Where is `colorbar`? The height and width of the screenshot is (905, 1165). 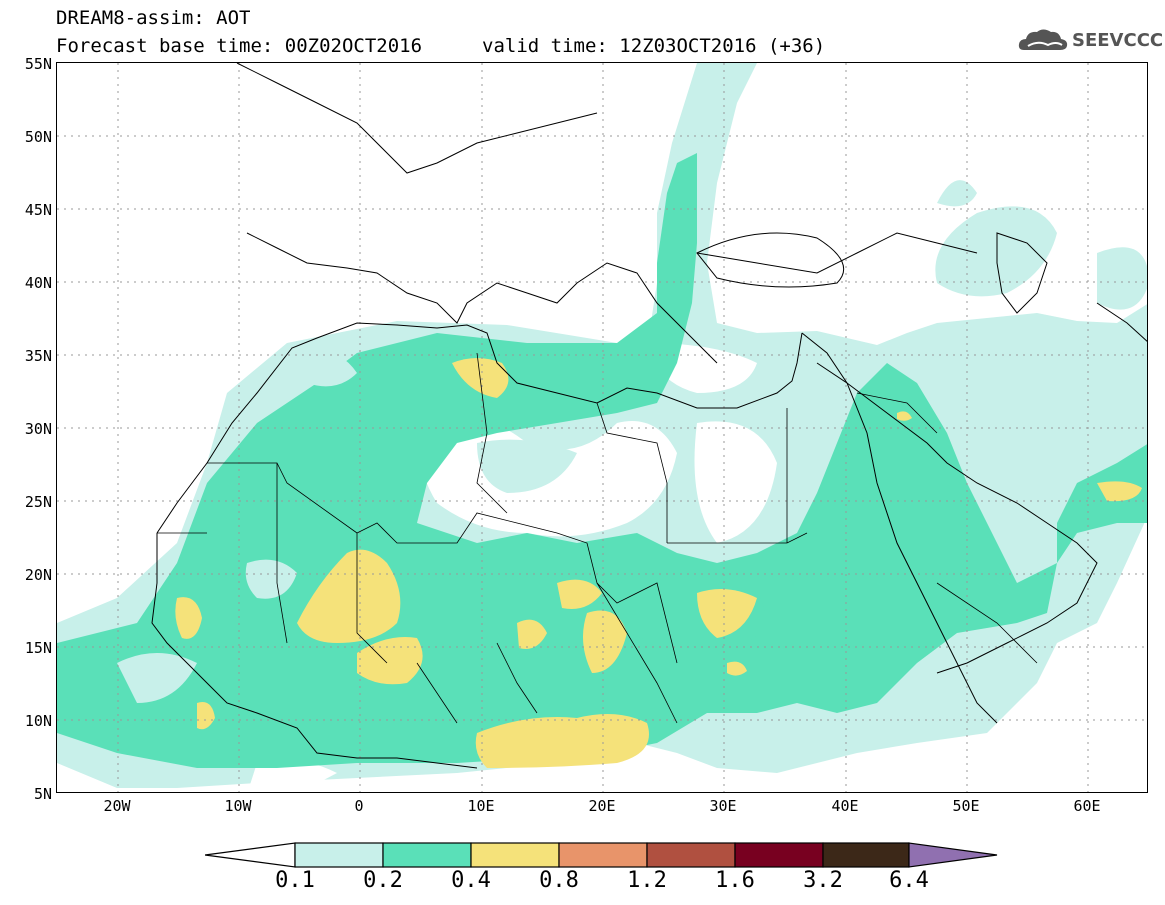 colorbar is located at coordinates (601, 855).